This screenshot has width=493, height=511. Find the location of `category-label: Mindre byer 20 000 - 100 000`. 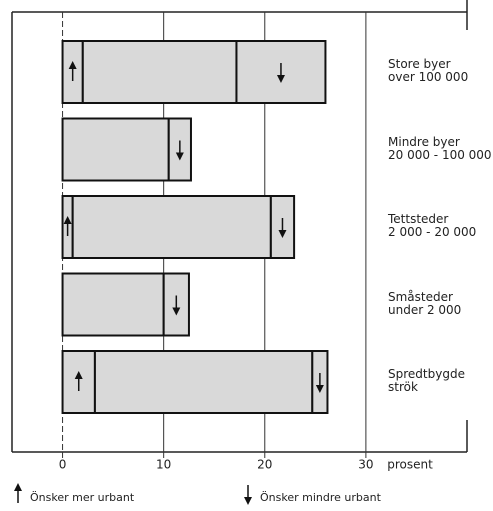

category-label: Mindre byer 20 000 - 100 000 is located at coordinates (440, 148).